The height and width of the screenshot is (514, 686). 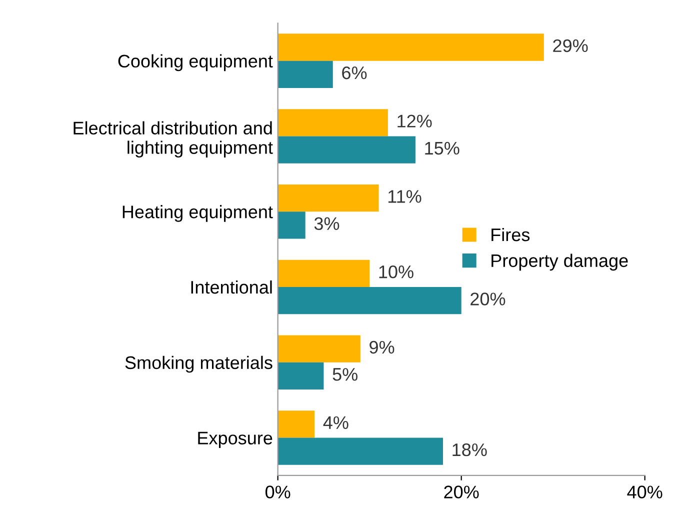 What do you see at coordinates (461, 492) in the screenshot?
I see `x-tick-label: 20%` at bounding box center [461, 492].